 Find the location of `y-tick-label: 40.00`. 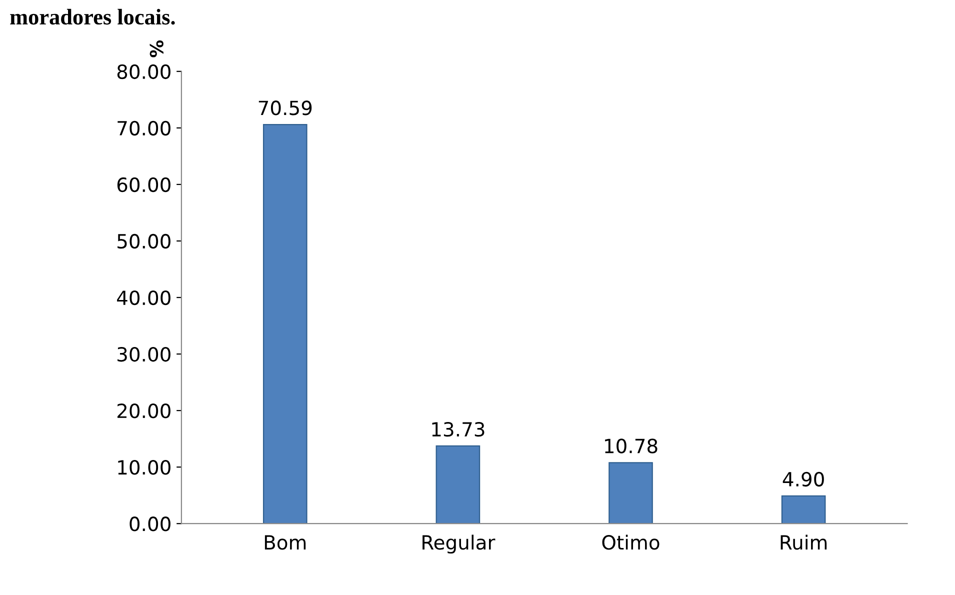

y-tick-label: 40.00 is located at coordinates (143, 298).